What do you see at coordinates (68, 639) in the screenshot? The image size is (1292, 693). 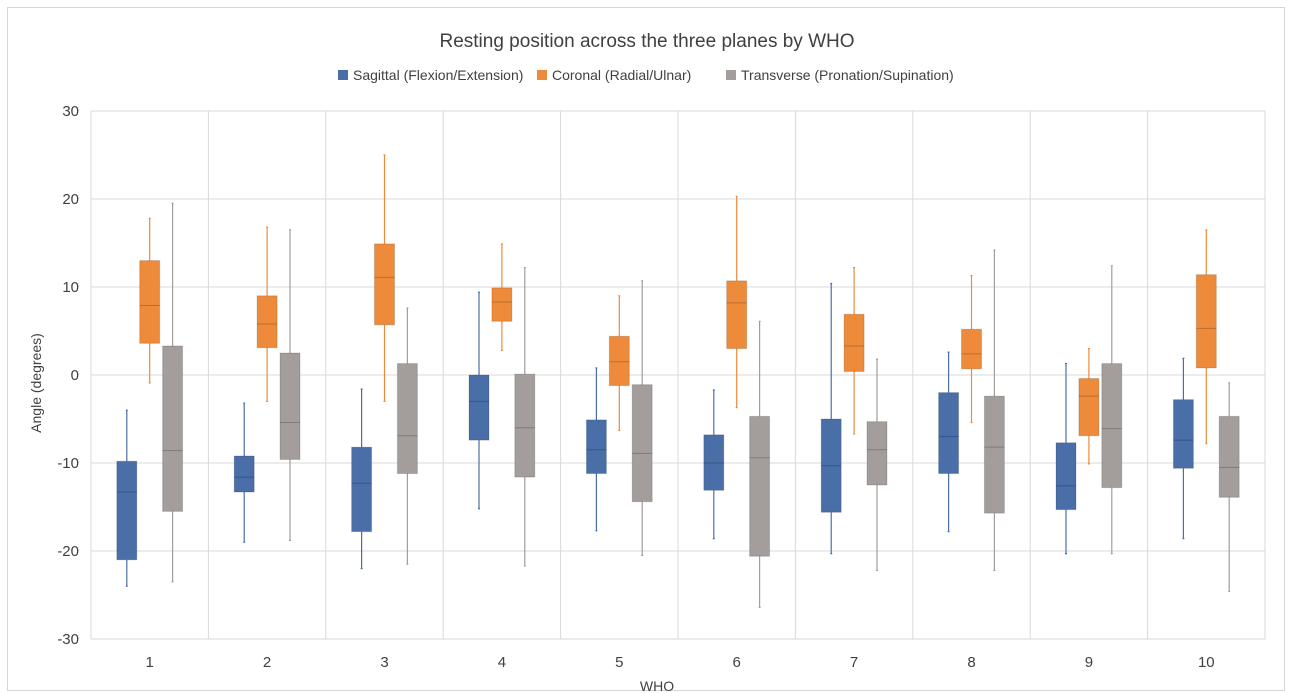 I see `y-tick-label: -30` at bounding box center [68, 639].